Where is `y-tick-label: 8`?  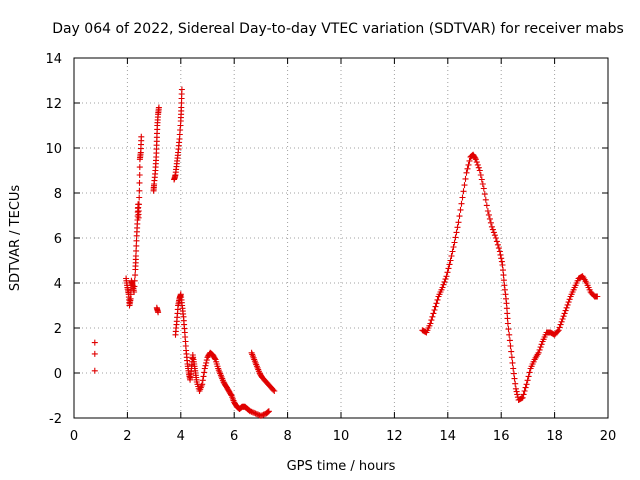 y-tick-label: 8 is located at coordinates (58, 194).